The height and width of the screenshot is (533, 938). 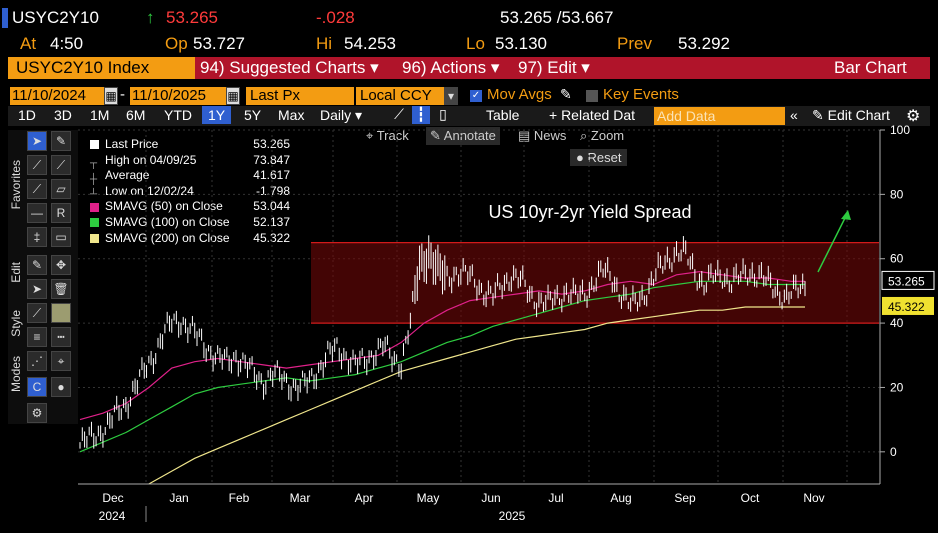 What do you see at coordinates (132, 144) in the screenshot?
I see `legend-label: Last Price` at bounding box center [132, 144].